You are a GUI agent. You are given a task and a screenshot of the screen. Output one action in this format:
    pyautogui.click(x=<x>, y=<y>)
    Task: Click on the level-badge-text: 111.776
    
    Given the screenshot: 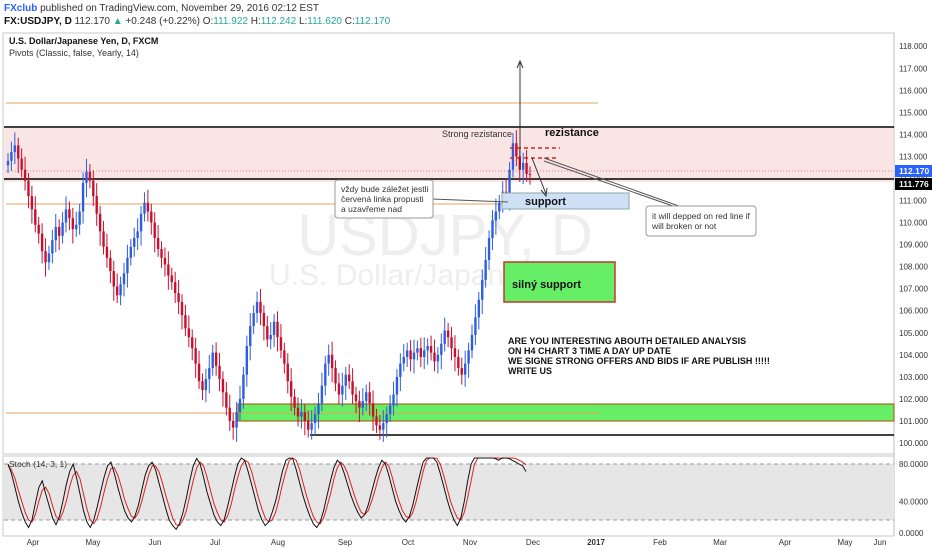 What is the action you would take?
    pyautogui.click(x=914, y=184)
    